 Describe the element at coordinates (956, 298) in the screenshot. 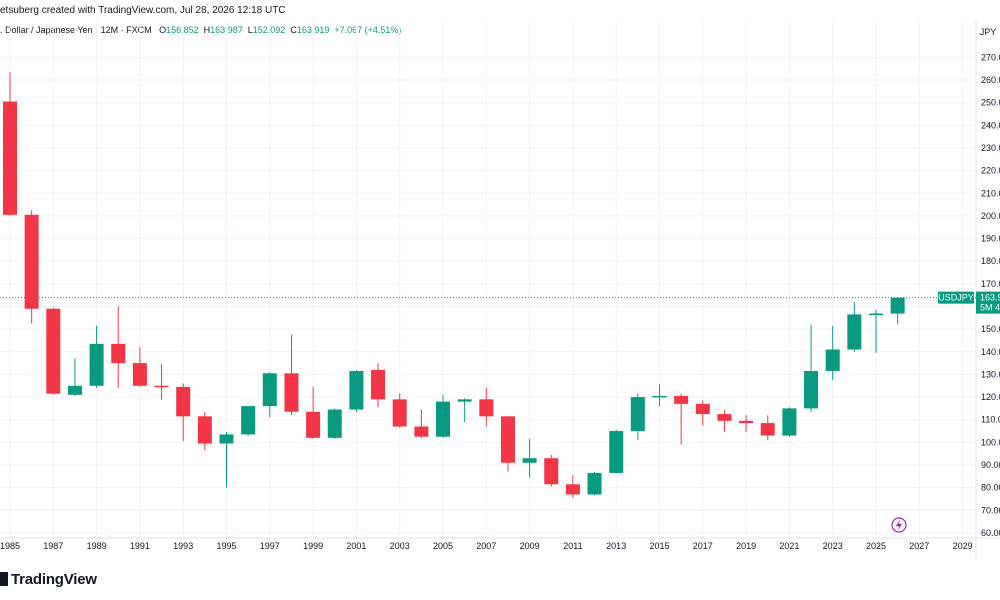

I see `symbol-tag-label: USDJPY` at that location.